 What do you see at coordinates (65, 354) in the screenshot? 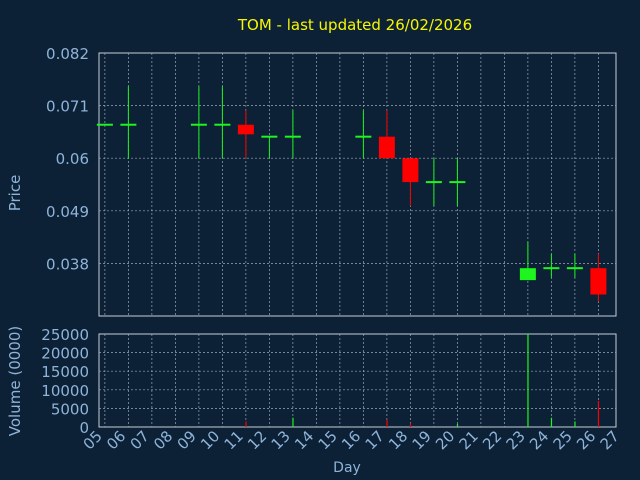
I see `volume-tick-label: 20000` at bounding box center [65, 354].